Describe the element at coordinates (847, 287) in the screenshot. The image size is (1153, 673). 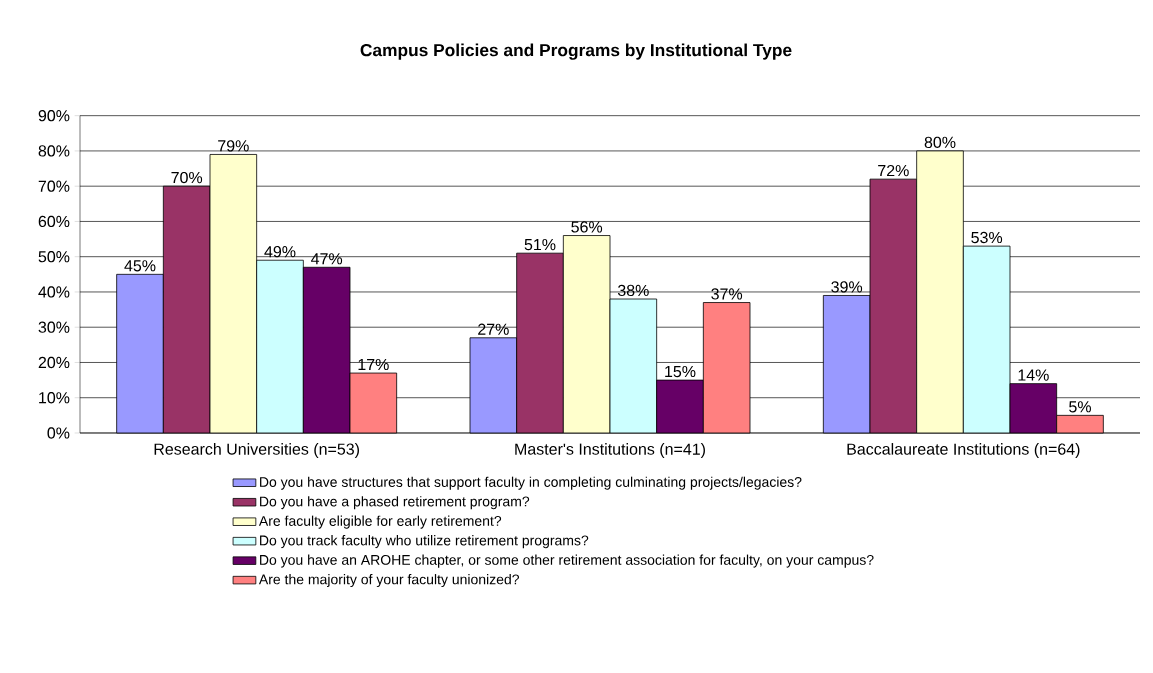
I see `data-label: 39%` at that location.